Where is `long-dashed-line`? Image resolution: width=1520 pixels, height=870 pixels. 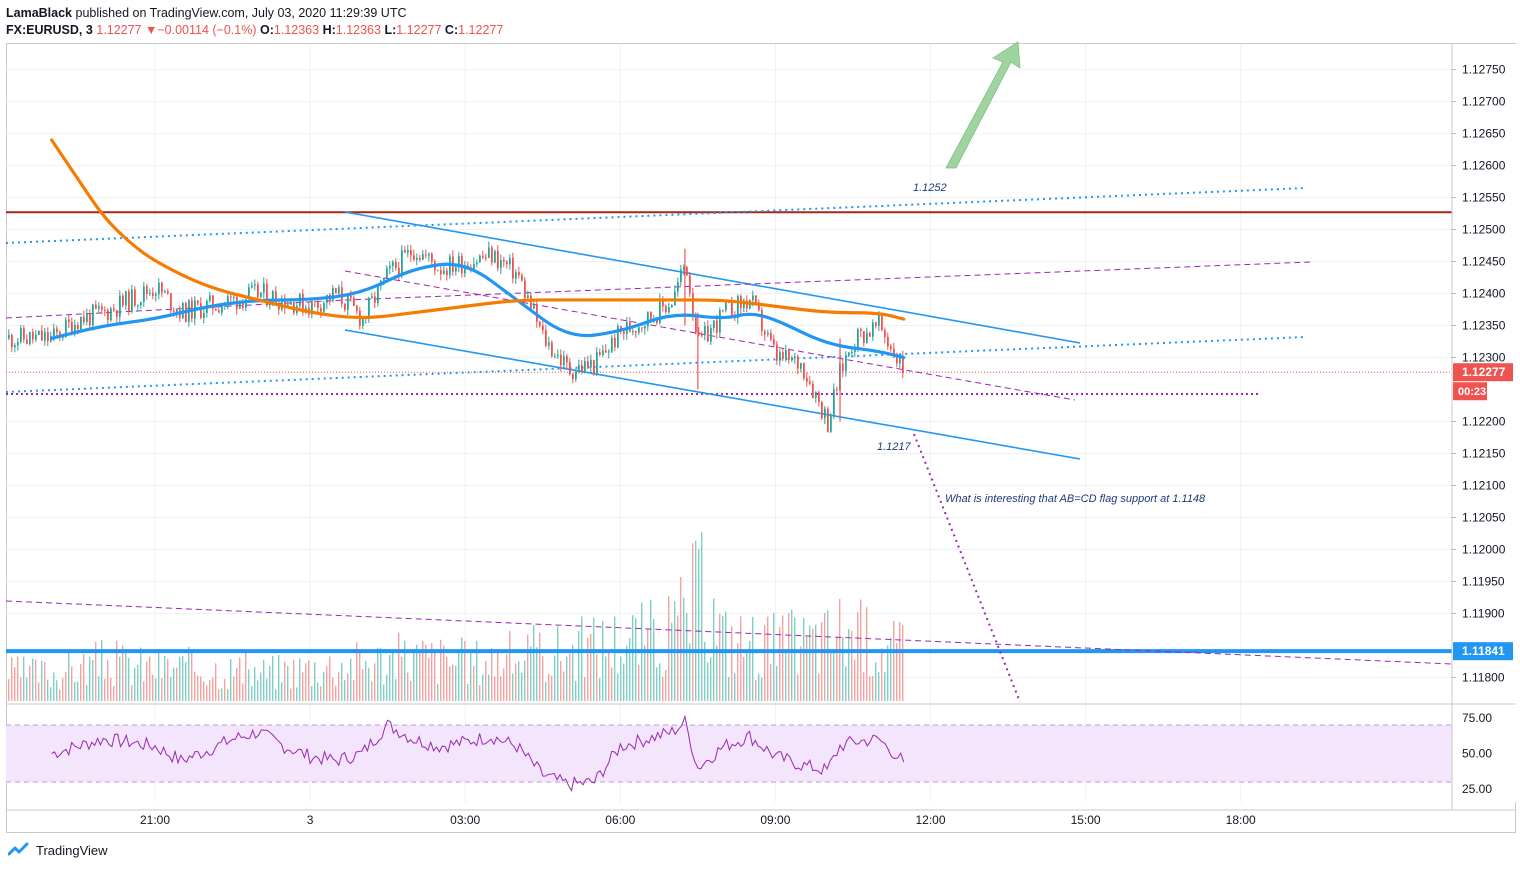
long-dashed-line is located at coordinates (729, 632).